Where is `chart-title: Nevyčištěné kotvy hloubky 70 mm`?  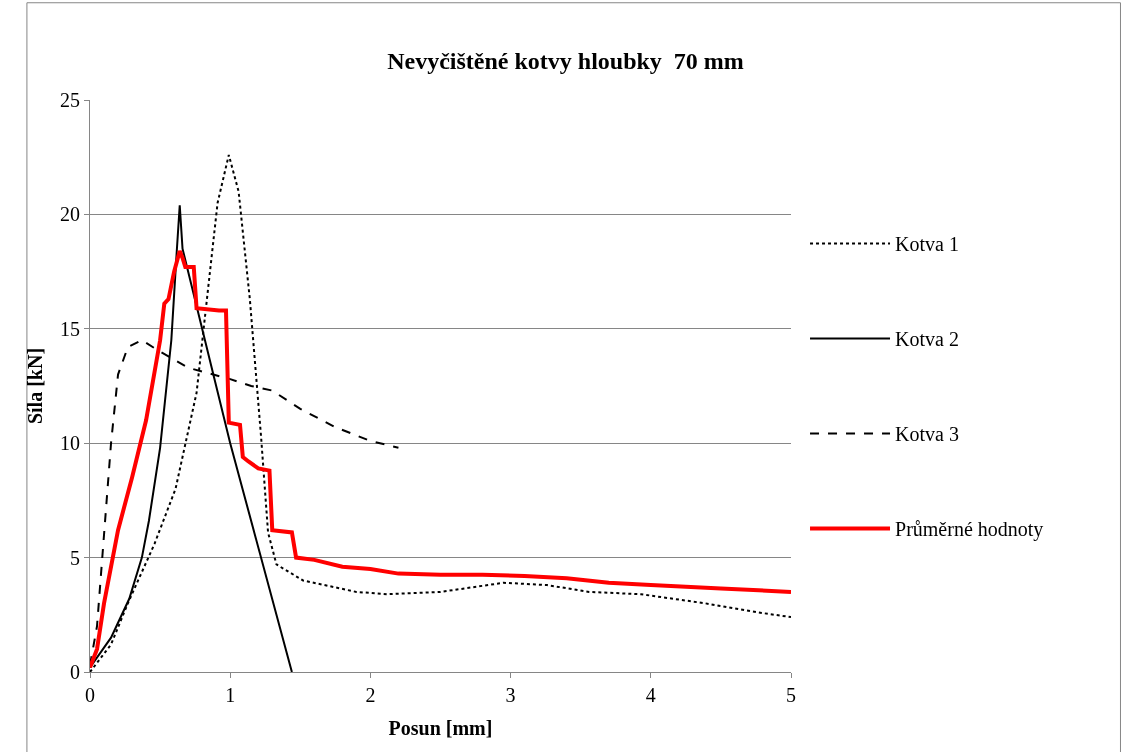
chart-title: Nevyčištěné kotvy hloubky 70 mm is located at coordinates (565, 61).